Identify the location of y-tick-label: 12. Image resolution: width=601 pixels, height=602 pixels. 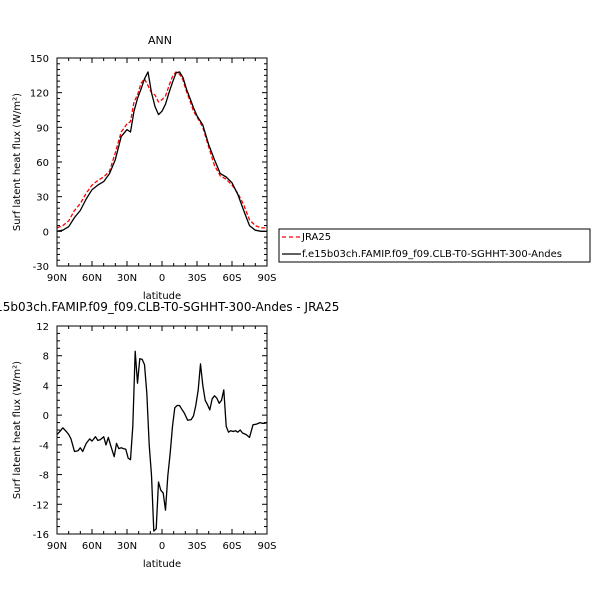
(42, 327).